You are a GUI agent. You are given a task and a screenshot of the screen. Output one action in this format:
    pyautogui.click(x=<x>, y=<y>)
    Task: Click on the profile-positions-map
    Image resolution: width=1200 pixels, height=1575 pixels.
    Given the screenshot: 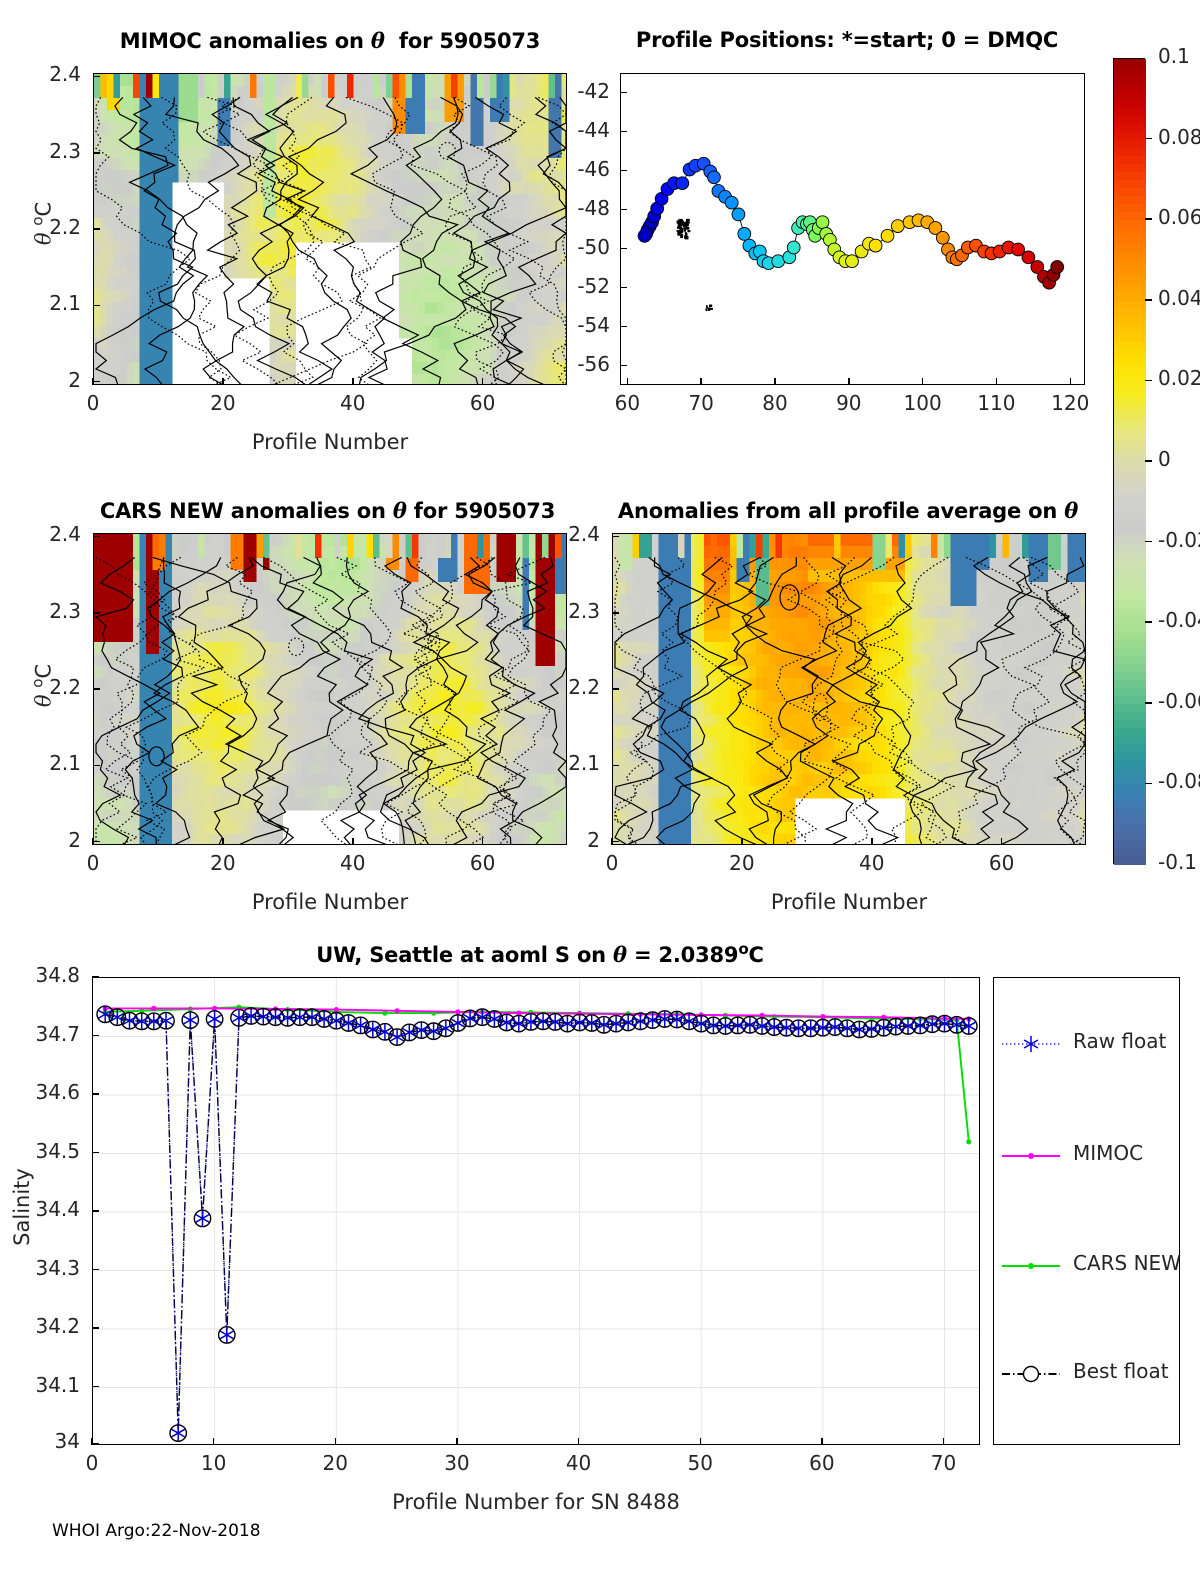 What is the action you would take?
    pyautogui.click(x=852, y=229)
    